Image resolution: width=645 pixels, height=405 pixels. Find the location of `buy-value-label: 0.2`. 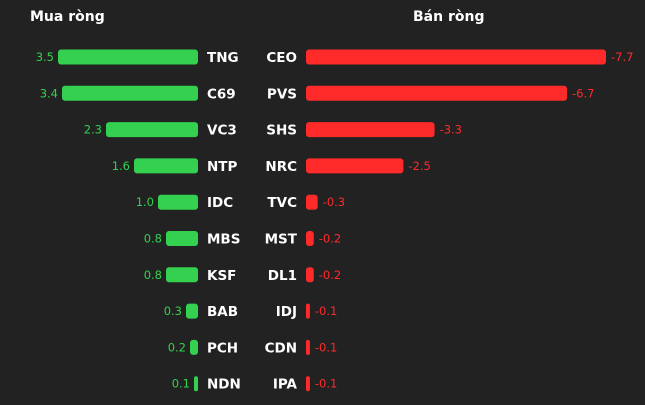

buy-value-label: 0.2 is located at coordinates (177, 347).